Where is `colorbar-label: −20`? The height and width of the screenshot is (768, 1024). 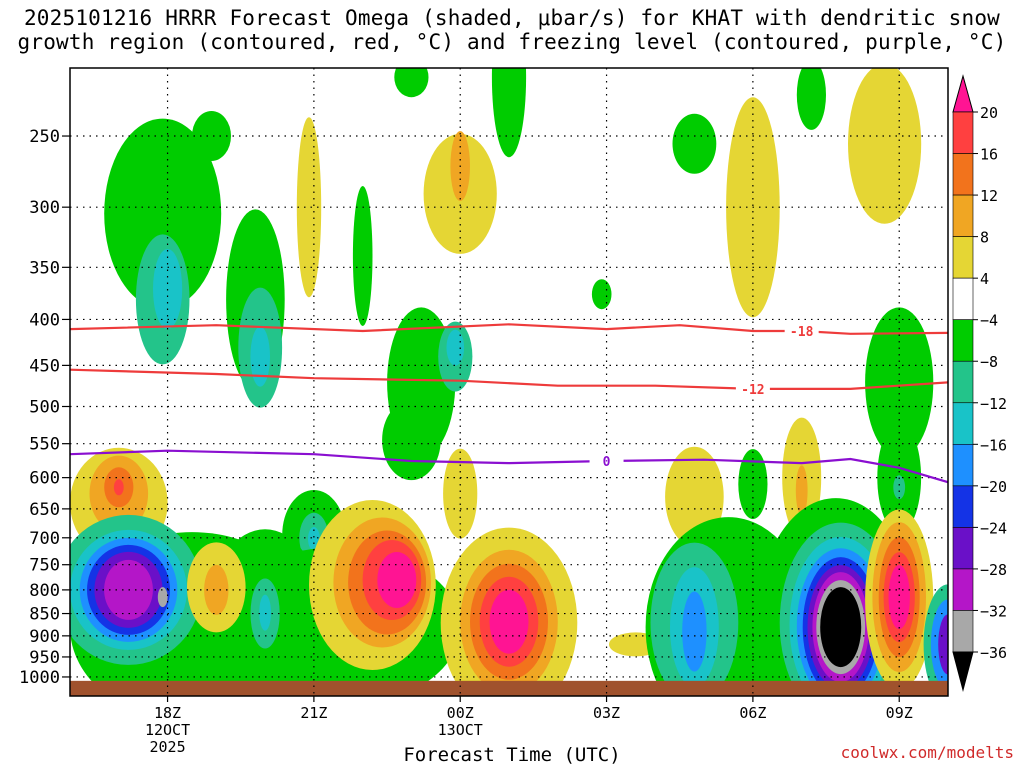
colorbar-label: −20 is located at coordinates (993, 487).